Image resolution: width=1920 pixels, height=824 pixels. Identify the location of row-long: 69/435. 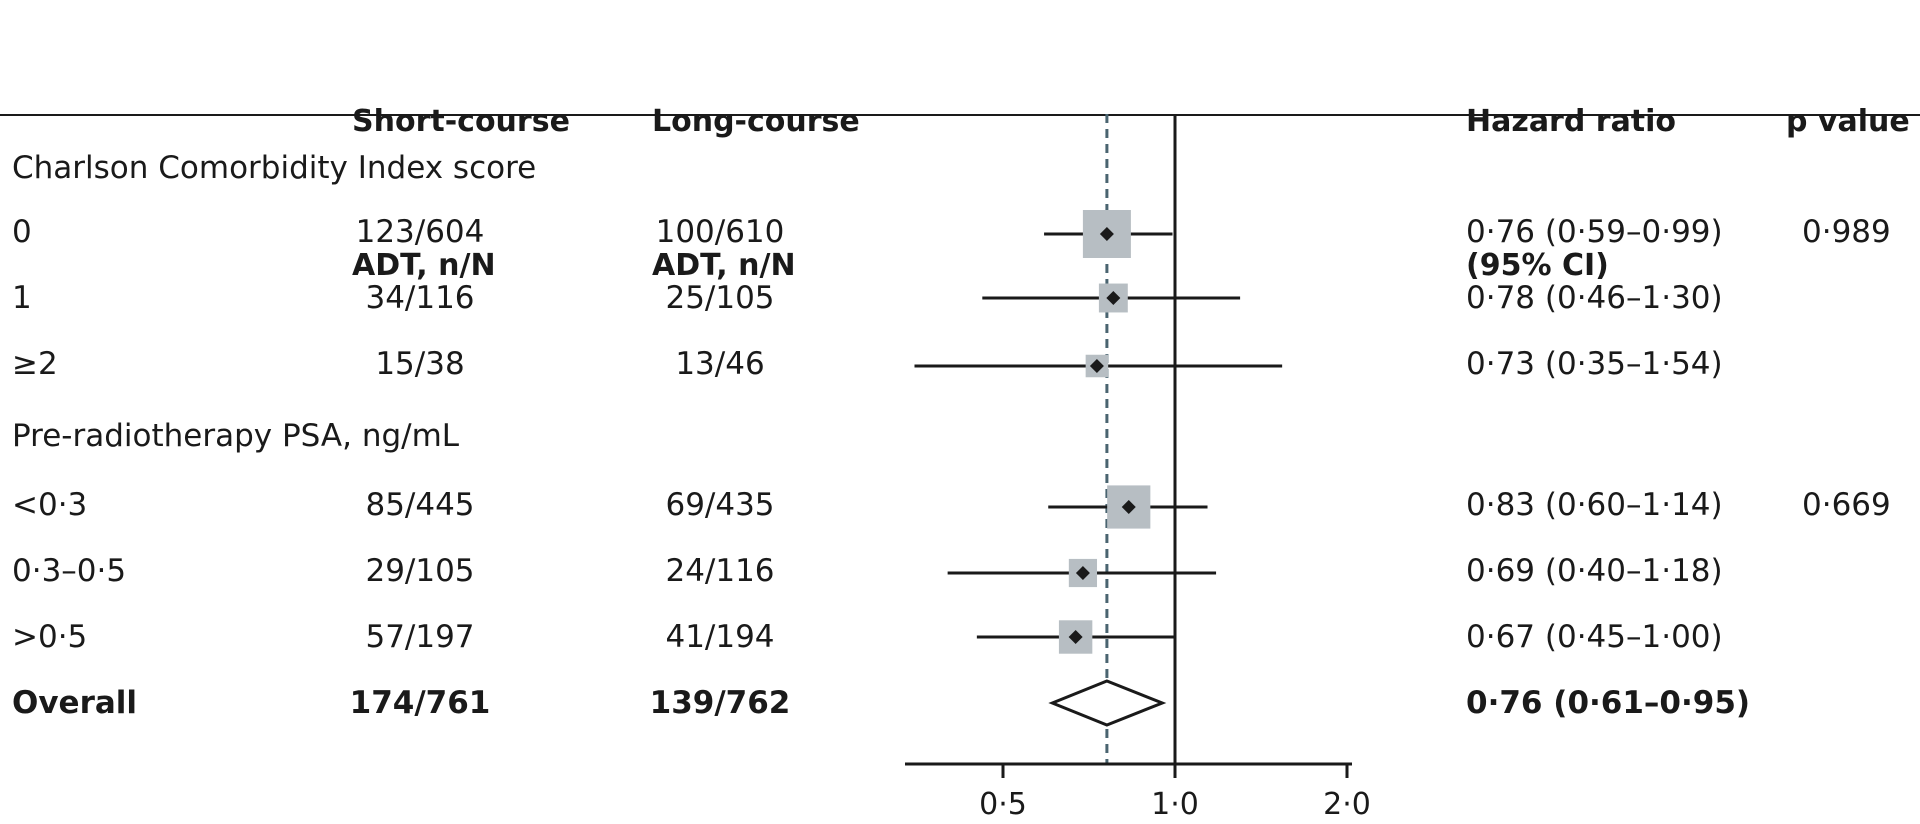
(720, 505).